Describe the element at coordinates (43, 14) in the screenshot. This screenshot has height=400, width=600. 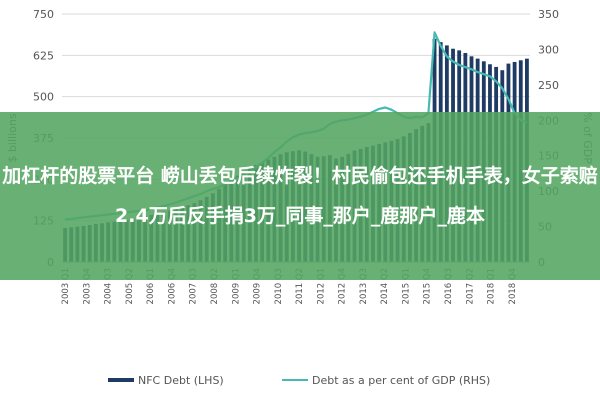
I see `left-tick-label: 750` at that location.